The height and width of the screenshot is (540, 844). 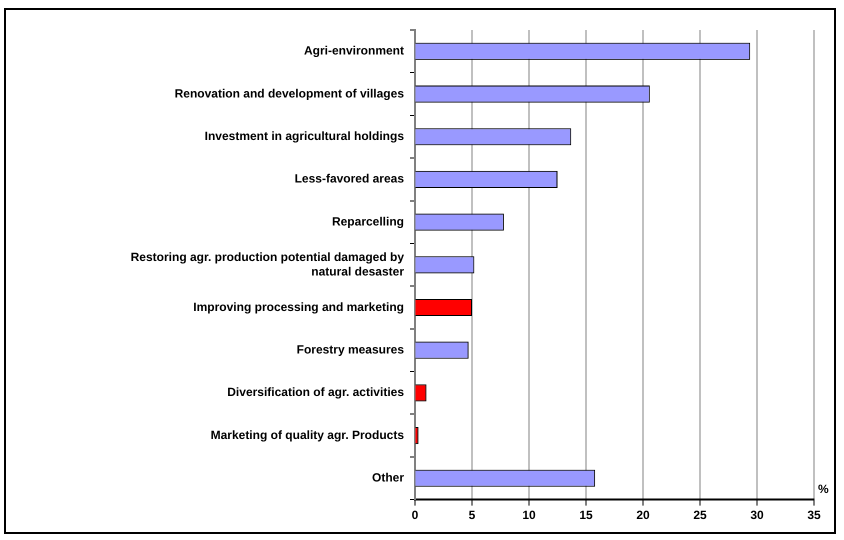 What do you see at coordinates (700, 515) in the screenshot?
I see `x-tick-label: 25` at bounding box center [700, 515].